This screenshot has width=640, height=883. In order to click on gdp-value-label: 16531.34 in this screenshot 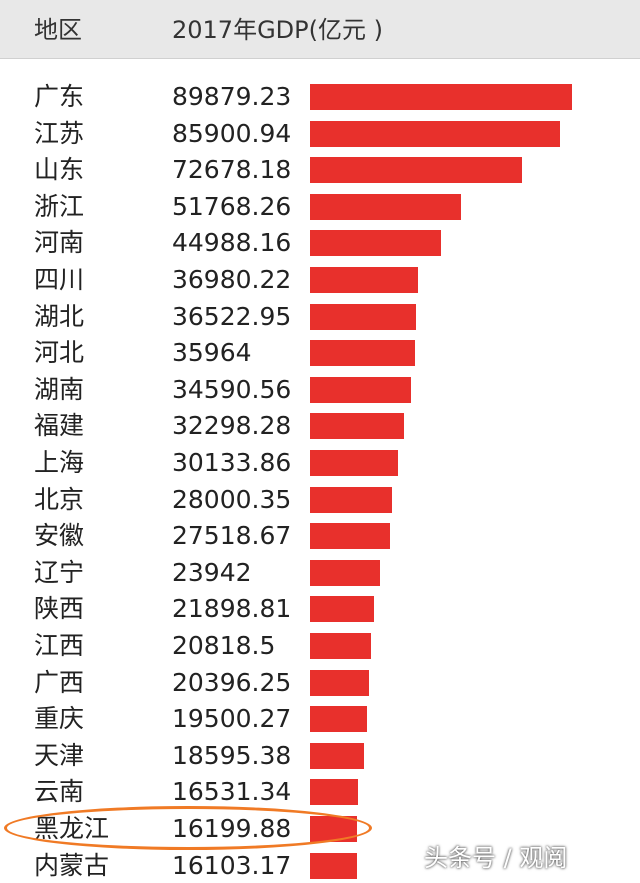, I will do `click(232, 792)`.